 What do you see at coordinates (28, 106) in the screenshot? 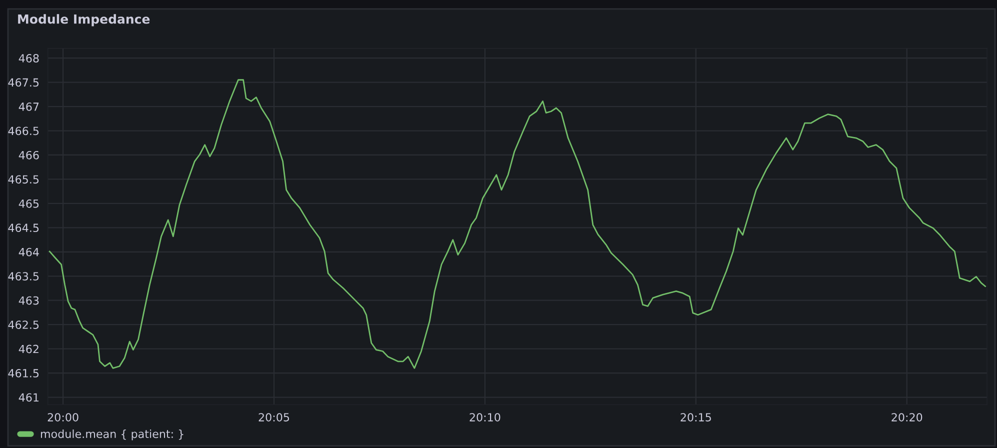
I see `y-tick-label: 467` at bounding box center [28, 106].